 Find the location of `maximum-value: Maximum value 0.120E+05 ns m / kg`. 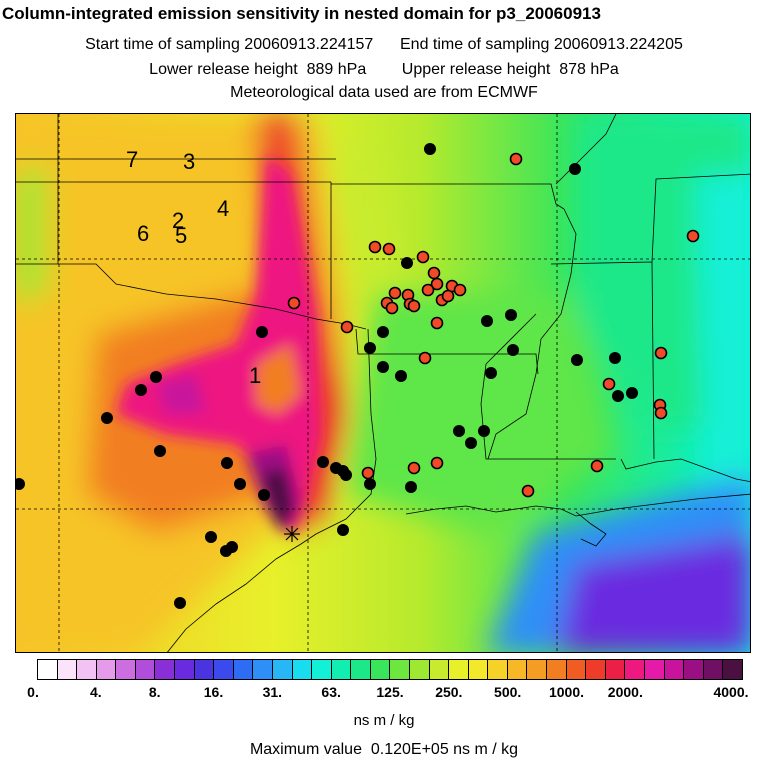

maximum-value: Maximum value 0.120E+05 ns m / kg is located at coordinates (384, 749).